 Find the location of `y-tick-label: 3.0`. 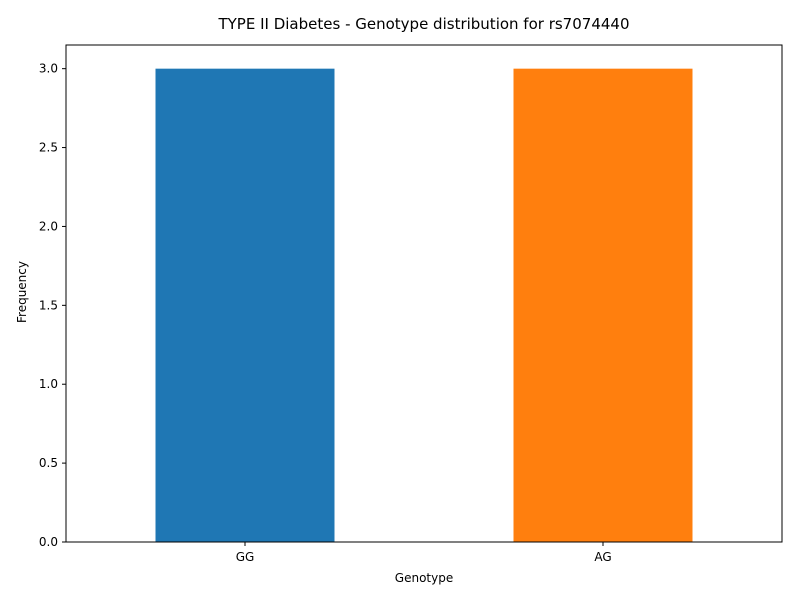

y-tick-label: 3.0 is located at coordinates (48, 69).